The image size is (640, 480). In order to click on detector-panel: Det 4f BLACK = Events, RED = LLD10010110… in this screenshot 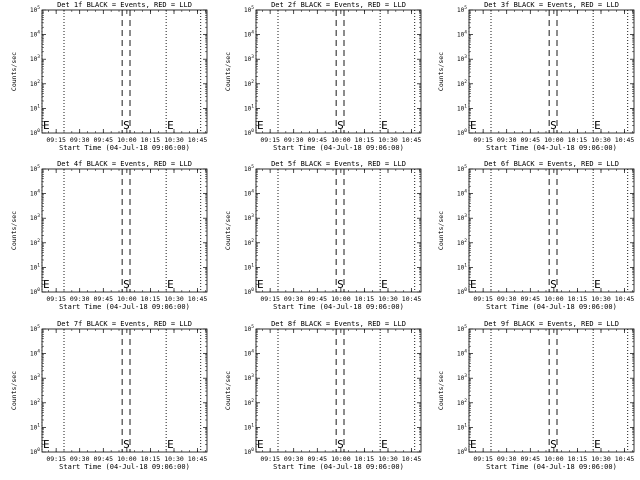, I will do `click(108, 235)`.